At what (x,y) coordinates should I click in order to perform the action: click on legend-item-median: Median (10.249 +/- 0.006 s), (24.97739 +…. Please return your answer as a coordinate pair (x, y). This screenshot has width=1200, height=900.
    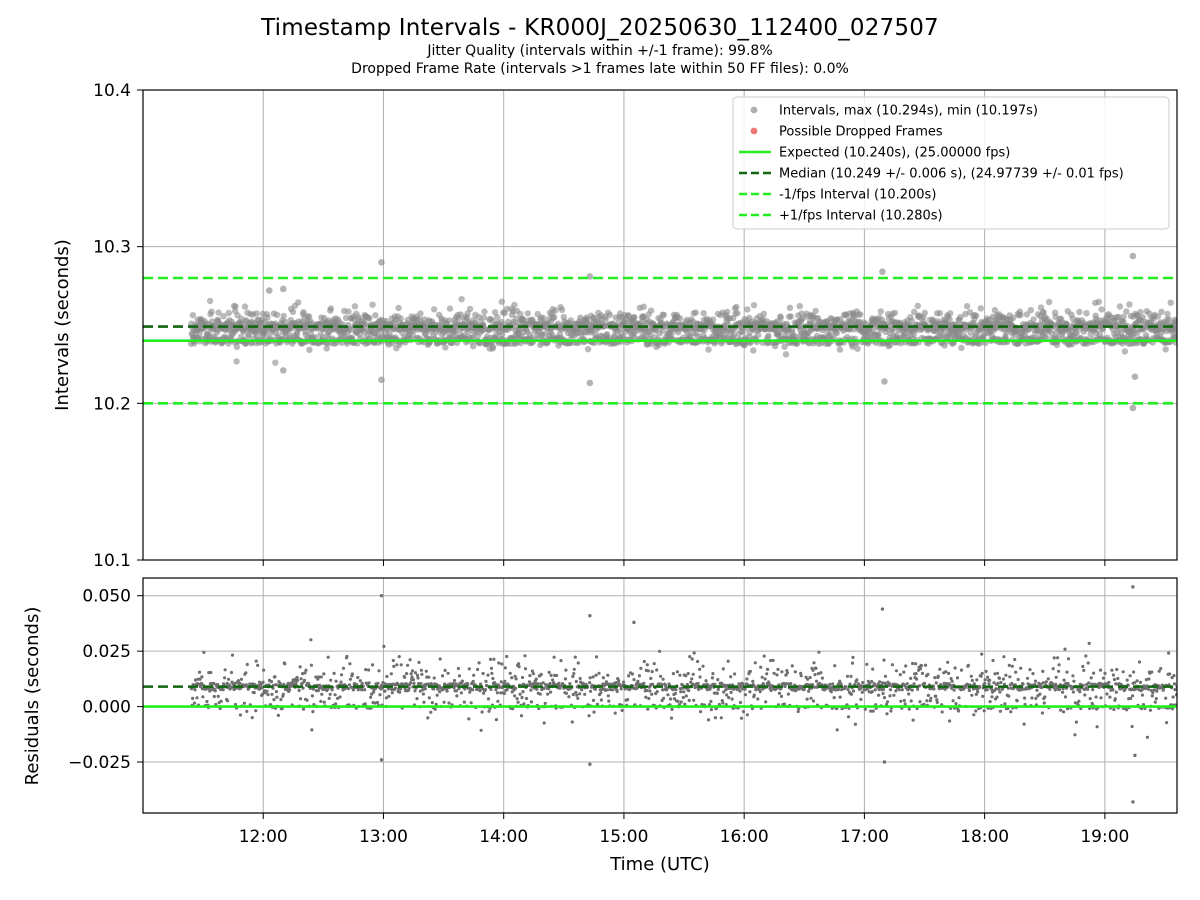
    Looking at the image, I should click on (931, 174).